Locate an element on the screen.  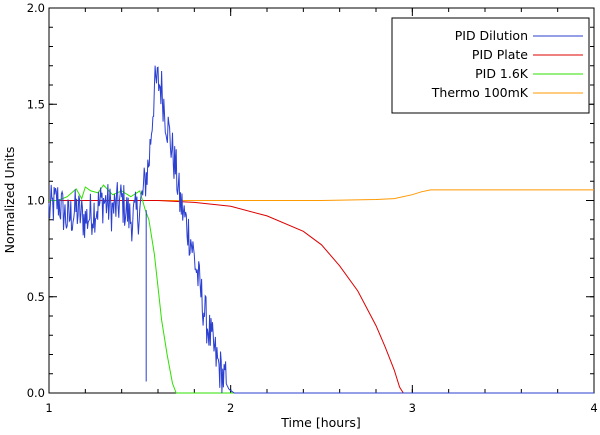
legend-label: PID Dilution is located at coordinates (491, 35).